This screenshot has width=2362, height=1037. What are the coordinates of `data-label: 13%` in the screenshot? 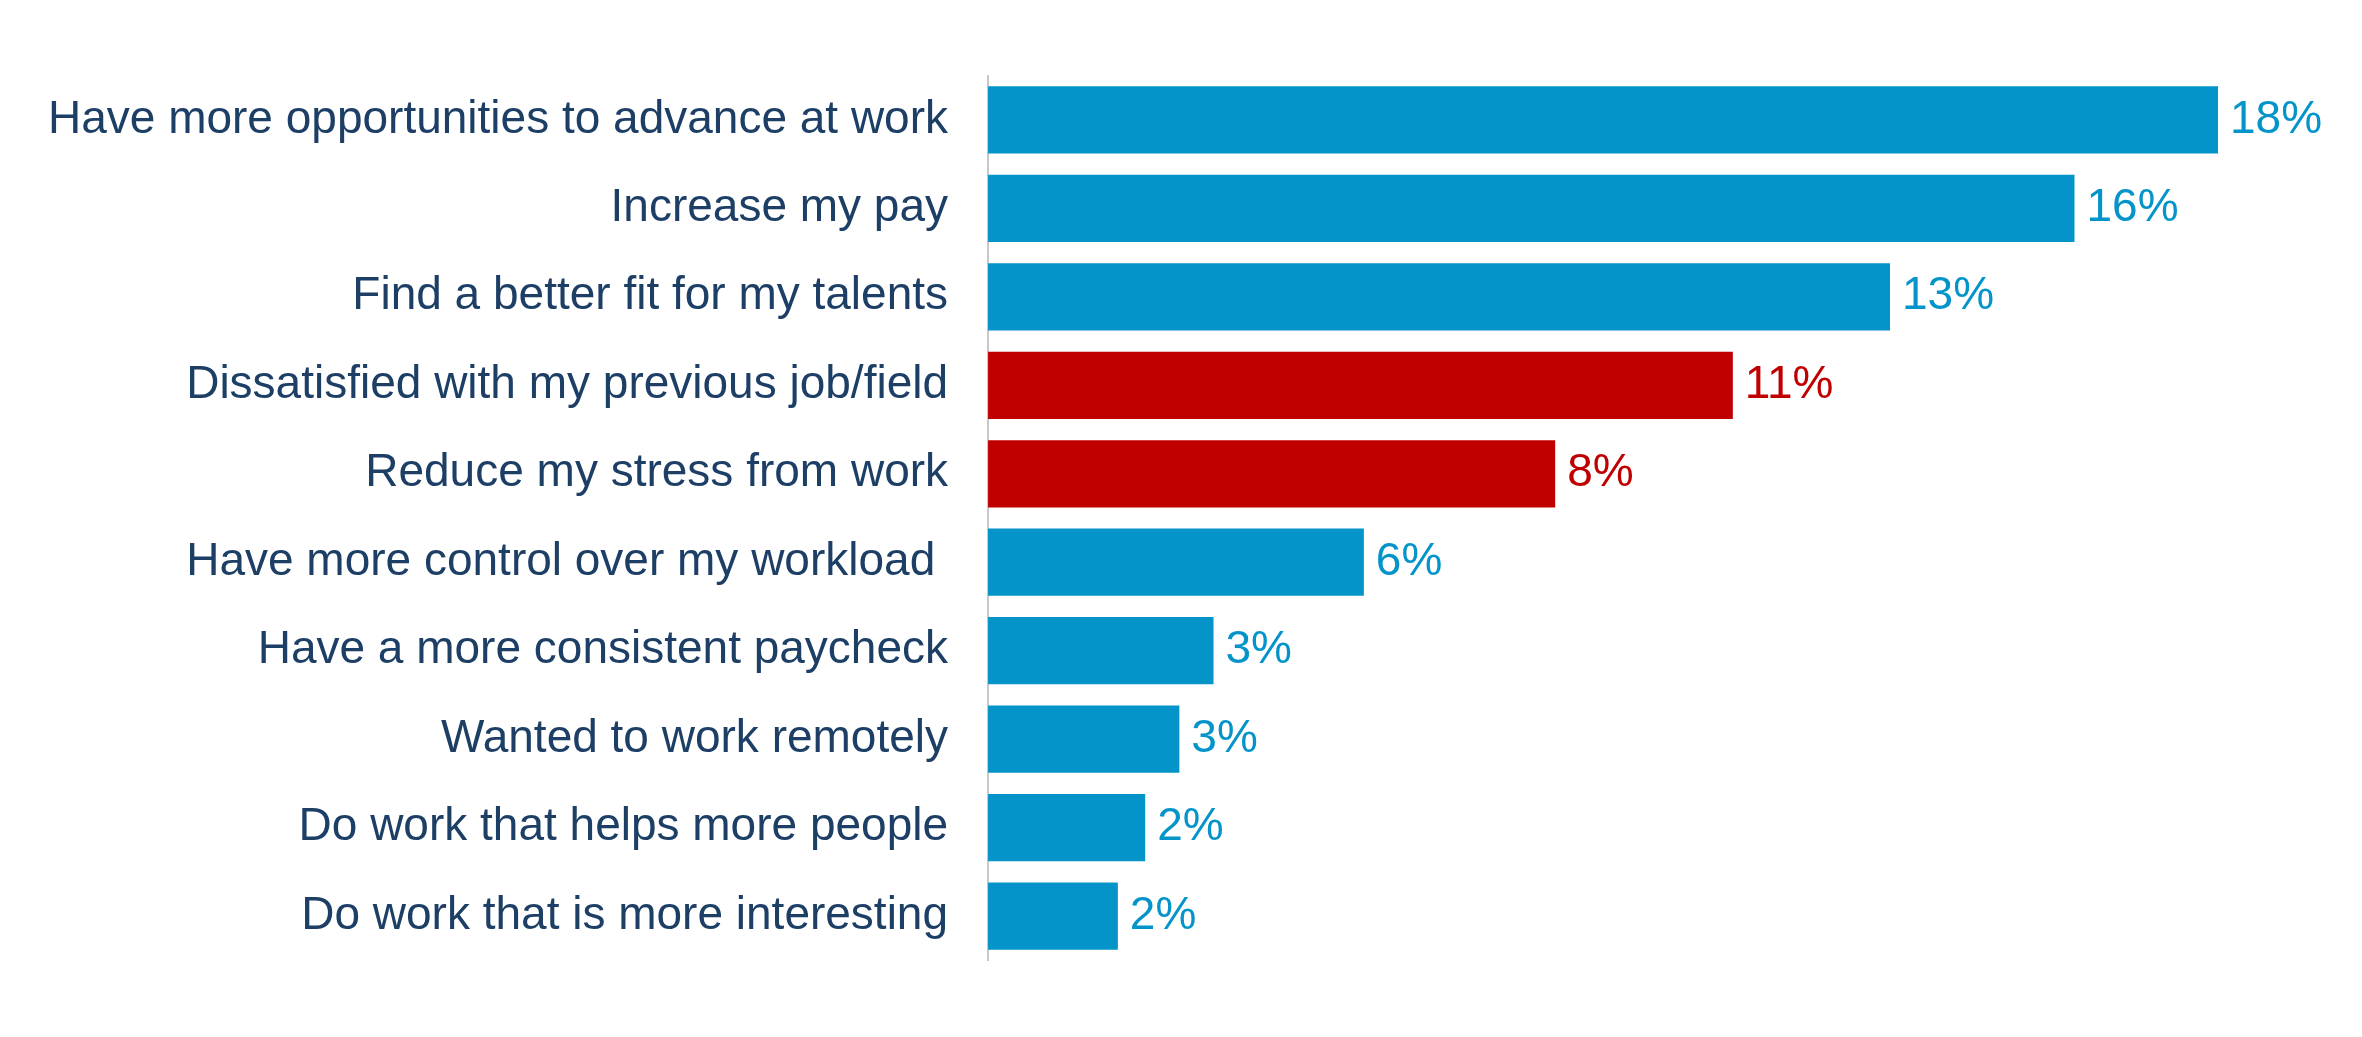 It's located at (1948, 293).